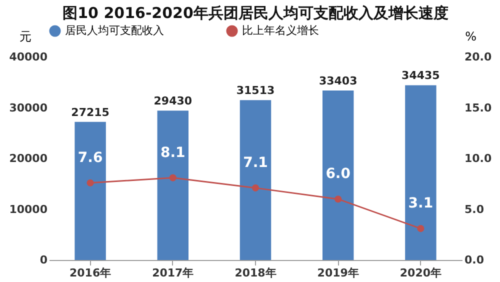 The height and width of the screenshot is (282, 500). I want to click on data-label: 33403, so click(338, 81).